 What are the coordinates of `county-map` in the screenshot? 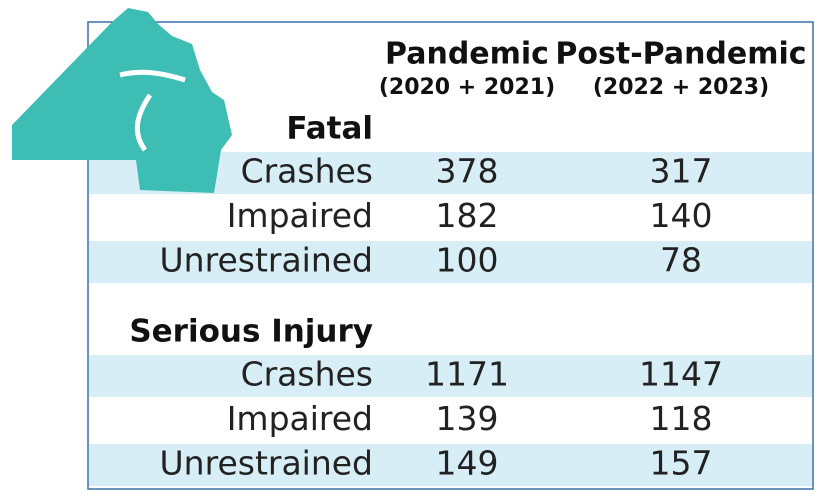 It's located at (122, 100).